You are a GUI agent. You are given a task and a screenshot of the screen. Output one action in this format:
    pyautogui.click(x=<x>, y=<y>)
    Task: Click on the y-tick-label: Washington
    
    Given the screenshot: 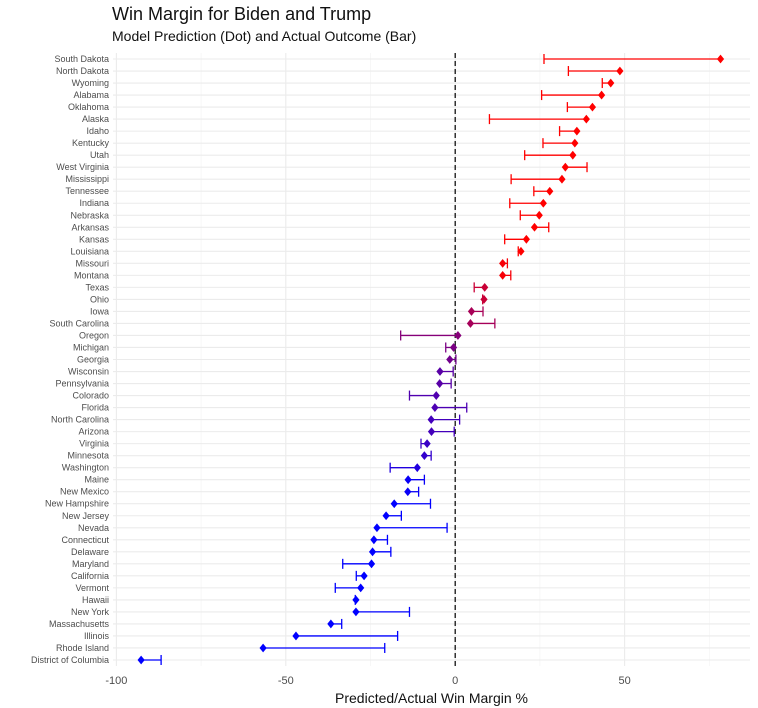 What is the action you would take?
    pyautogui.click(x=85, y=468)
    